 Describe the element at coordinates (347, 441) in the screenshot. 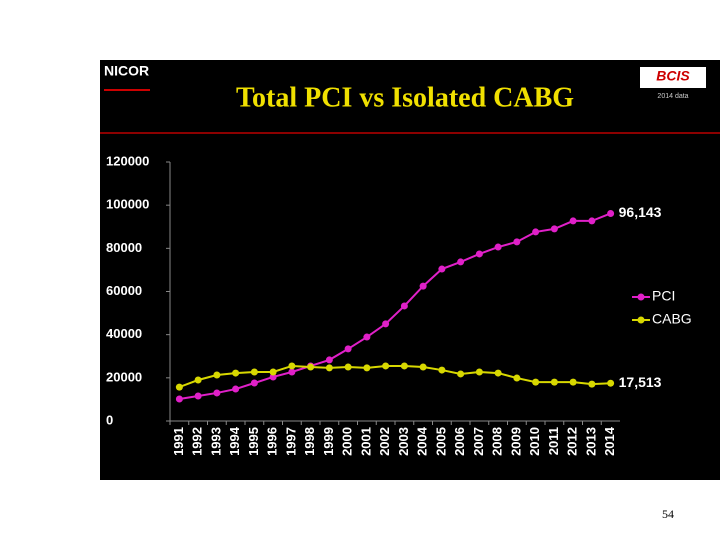

I see `x-tick-label: 2000` at that location.